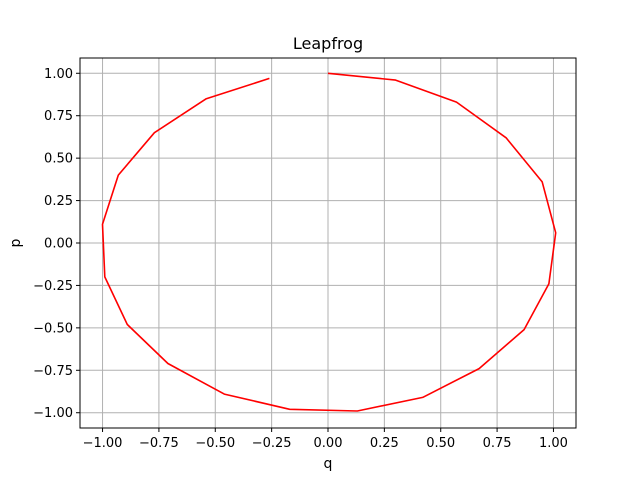 This screenshot has width=640, height=480. What do you see at coordinates (16, 242) in the screenshot?
I see `y-axis-label: p` at bounding box center [16, 242].